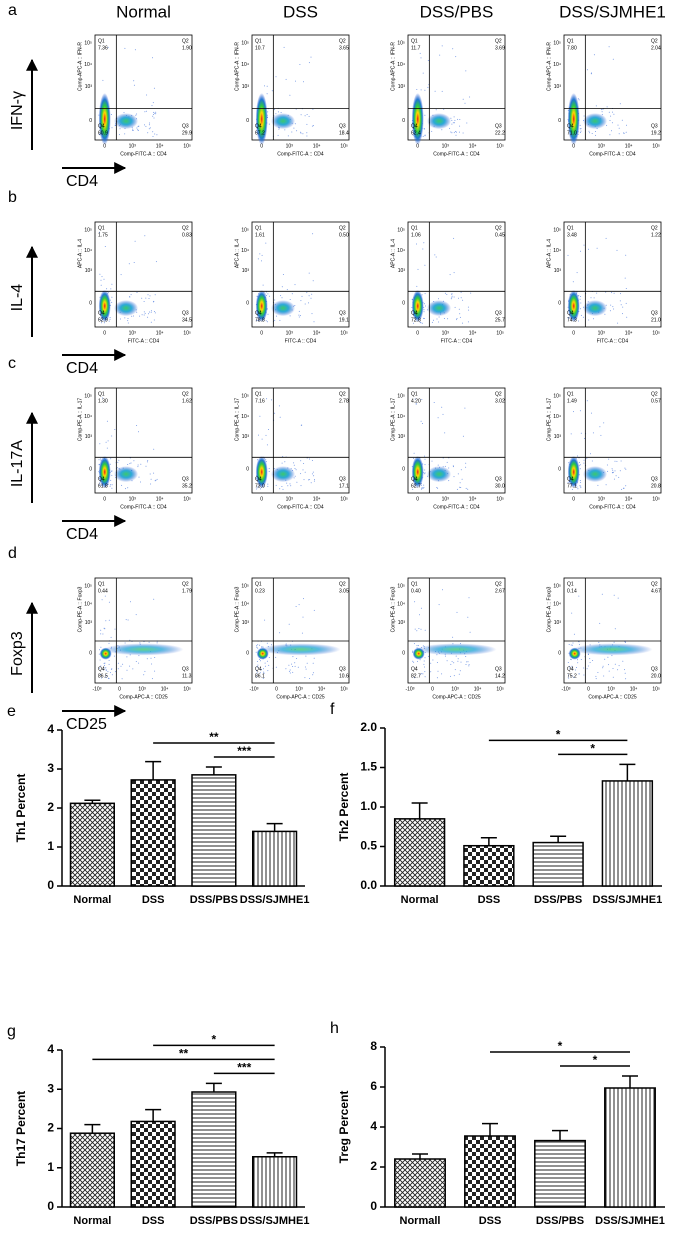 Image resolution: width=684 pixels, height=1239 pixels. Describe the element at coordinates (260, 235) in the screenshot. I see `quadrant-value: 1.61` at that location.